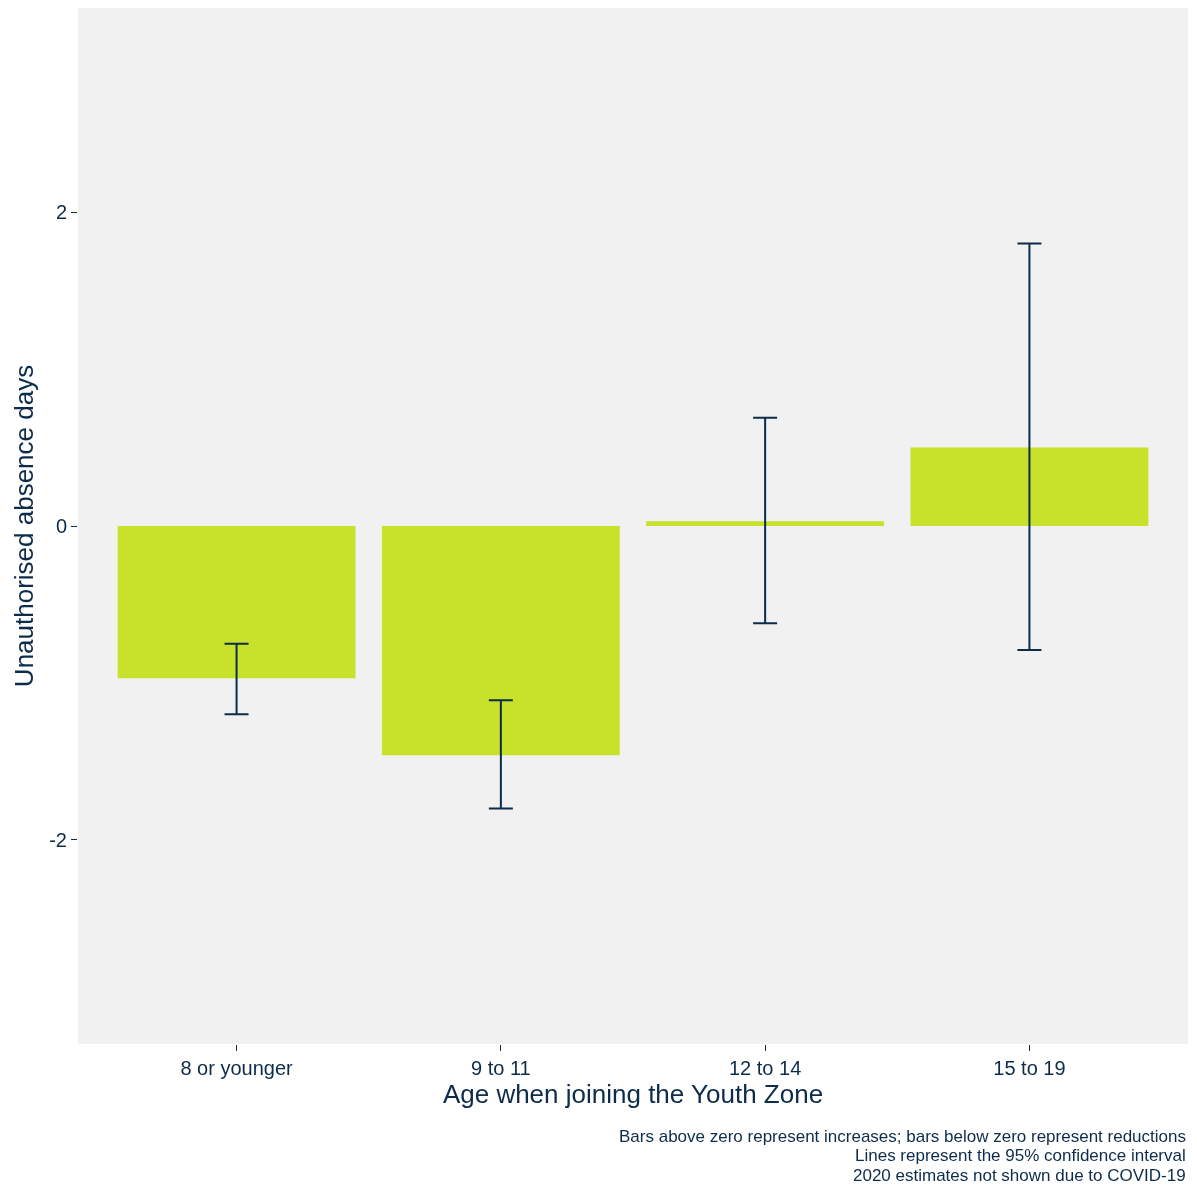 The image size is (1197, 1189). Describe the element at coordinates (633, 1094) in the screenshot. I see `x-axis-title: Age when joining the Youth Zone` at that location.